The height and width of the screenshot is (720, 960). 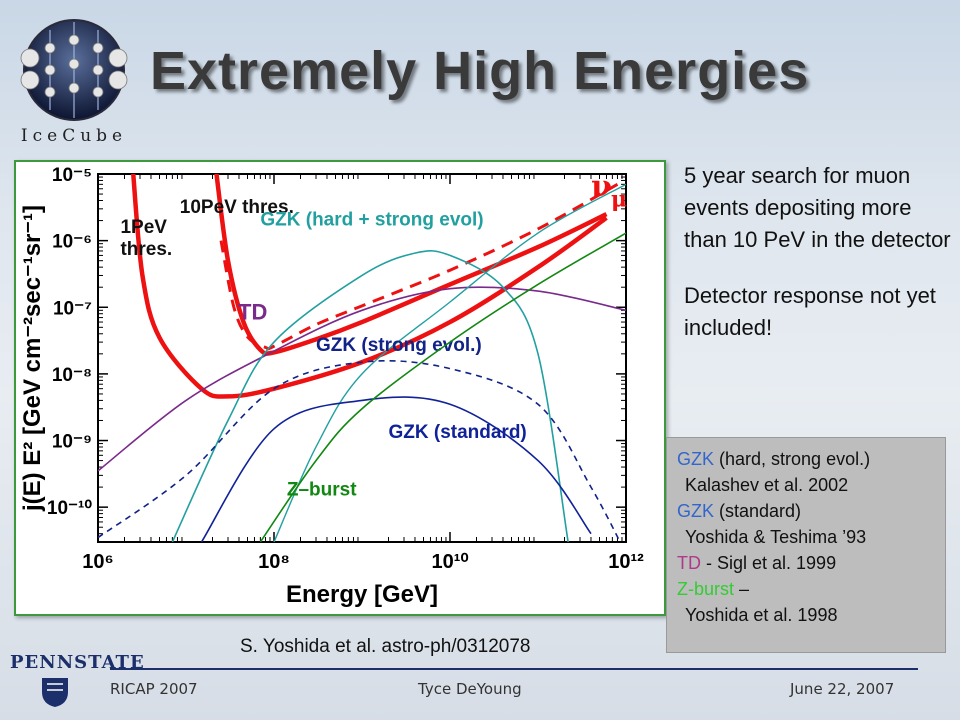 I want to click on pennstate-logo: PENNSTATE, so click(x=77, y=662).